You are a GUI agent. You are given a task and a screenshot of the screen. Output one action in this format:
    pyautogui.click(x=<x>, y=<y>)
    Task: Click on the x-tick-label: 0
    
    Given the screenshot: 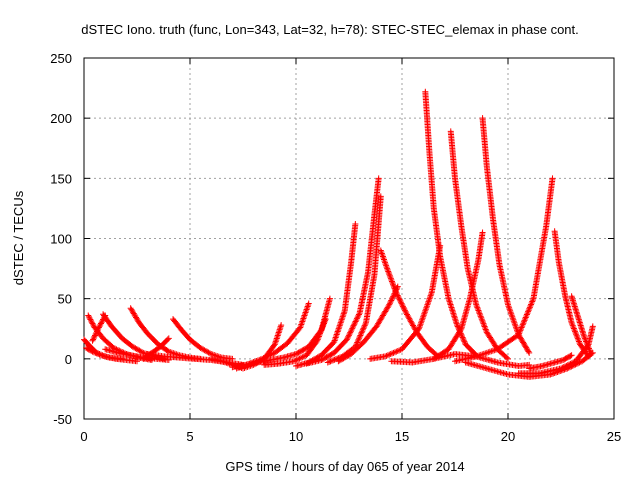 What is the action you would take?
    pyautogui.click(x=83, y=436)
    